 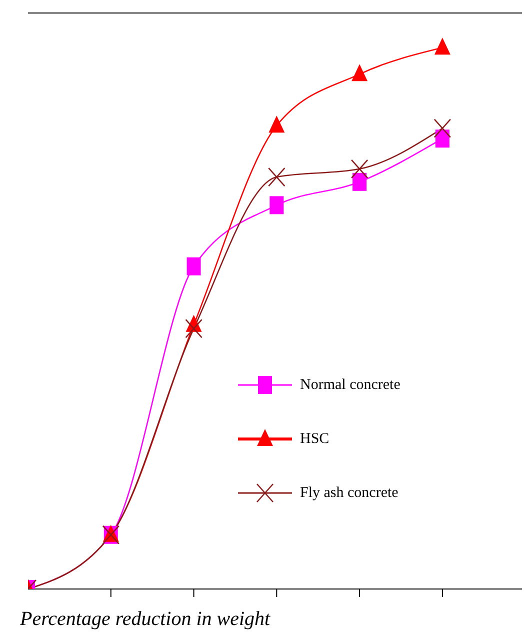 I want to click on legend-label: Fly ash concrete, so click(x=349, y=493).